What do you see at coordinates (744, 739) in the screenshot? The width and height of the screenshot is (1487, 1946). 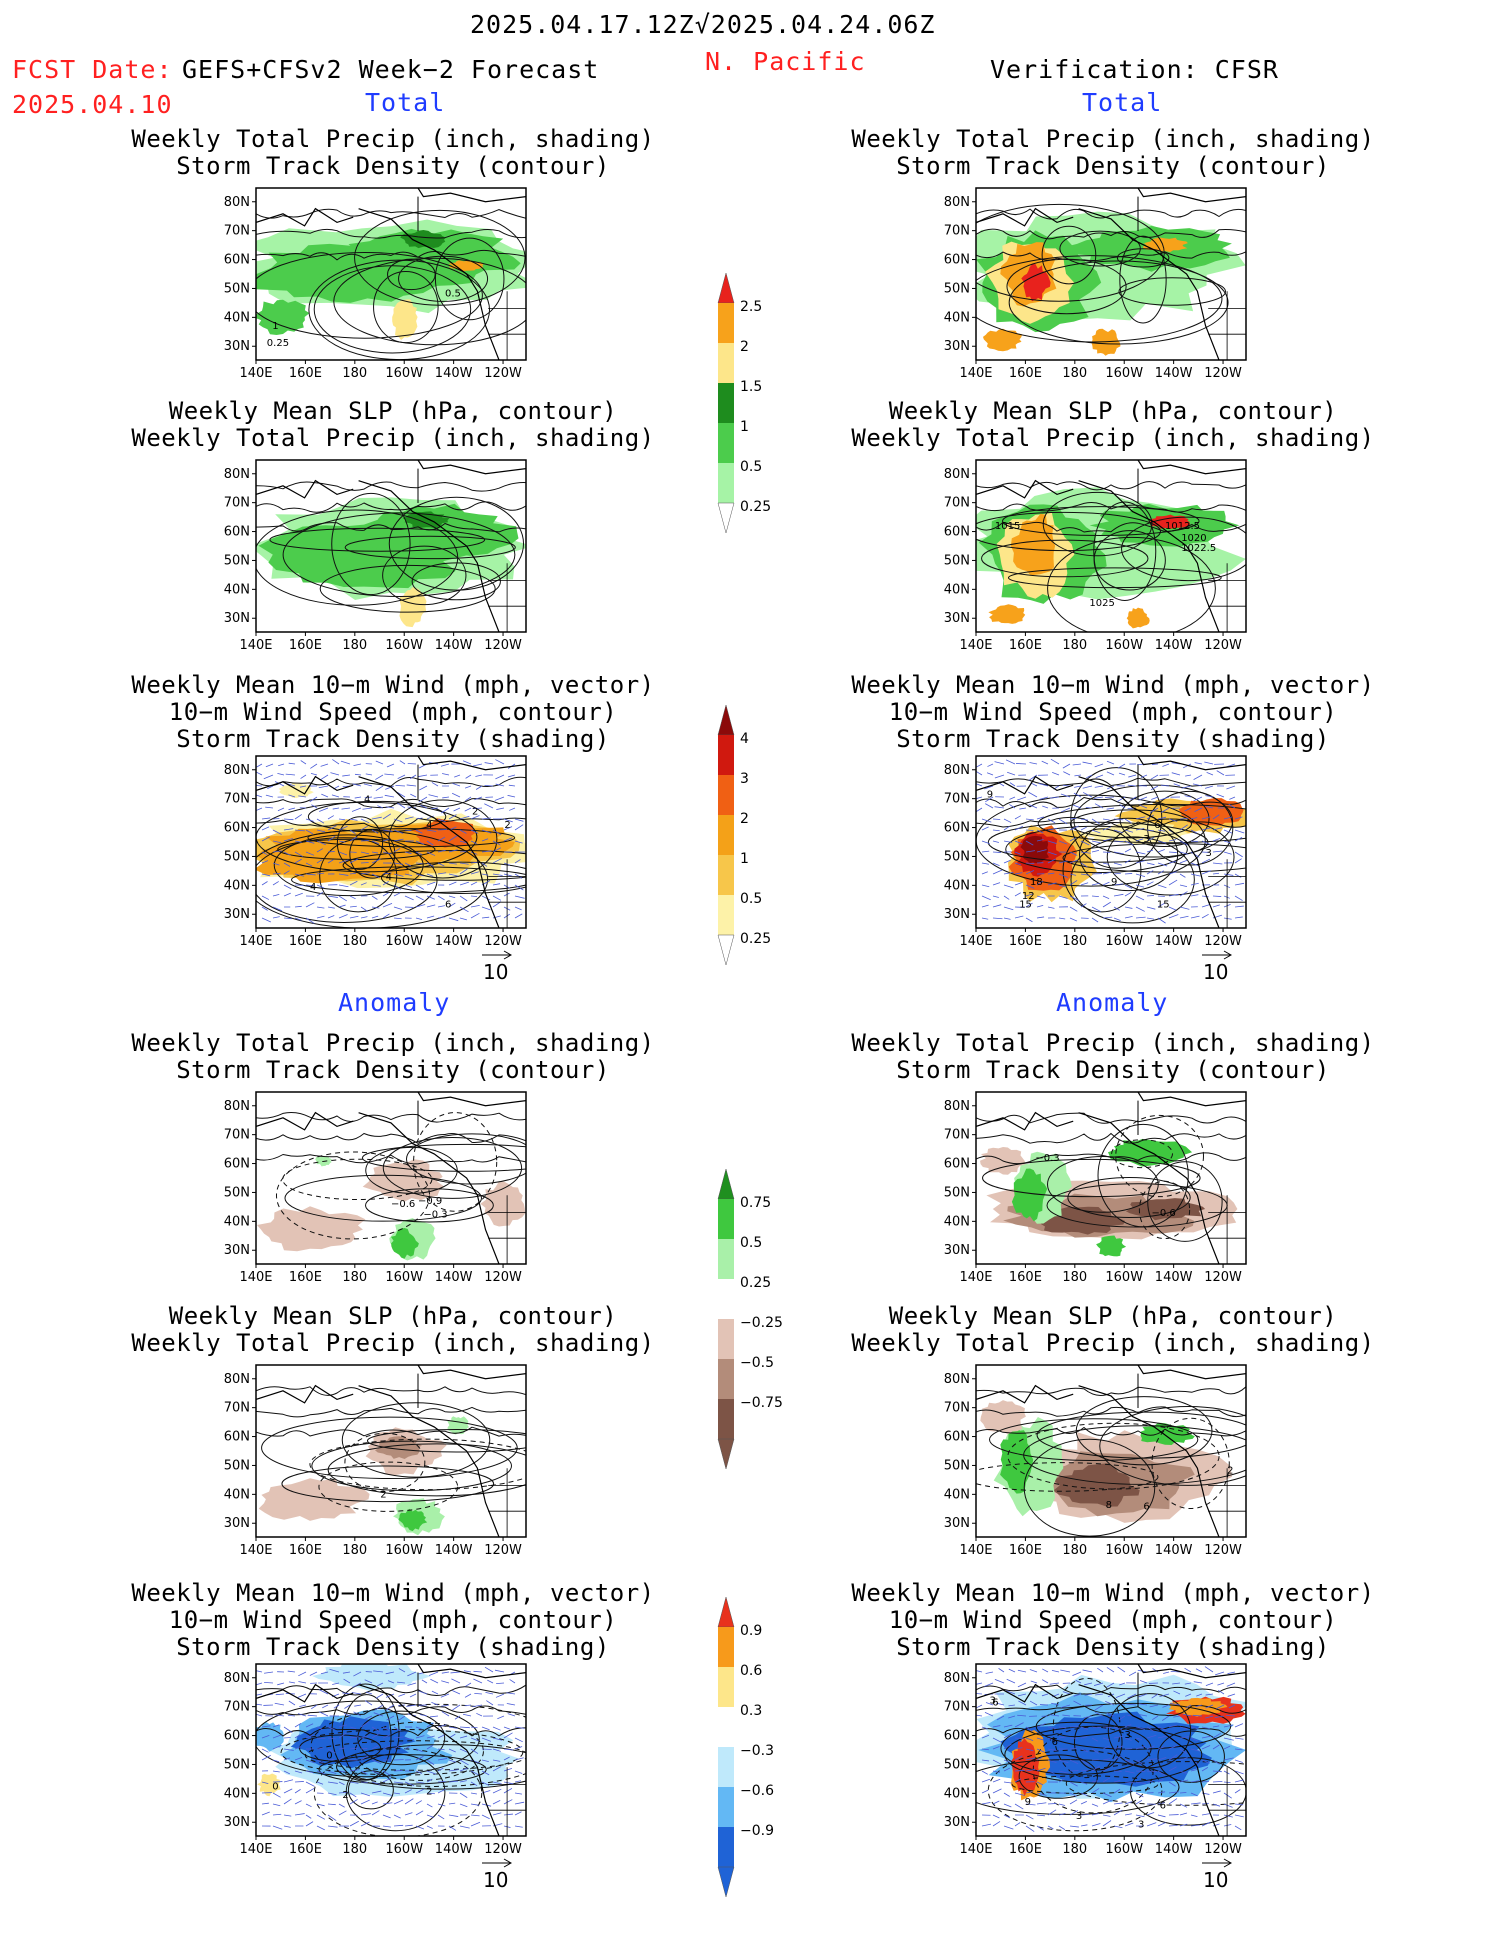 I see `colorbar-label: 4` at bounding box center [744, 739].